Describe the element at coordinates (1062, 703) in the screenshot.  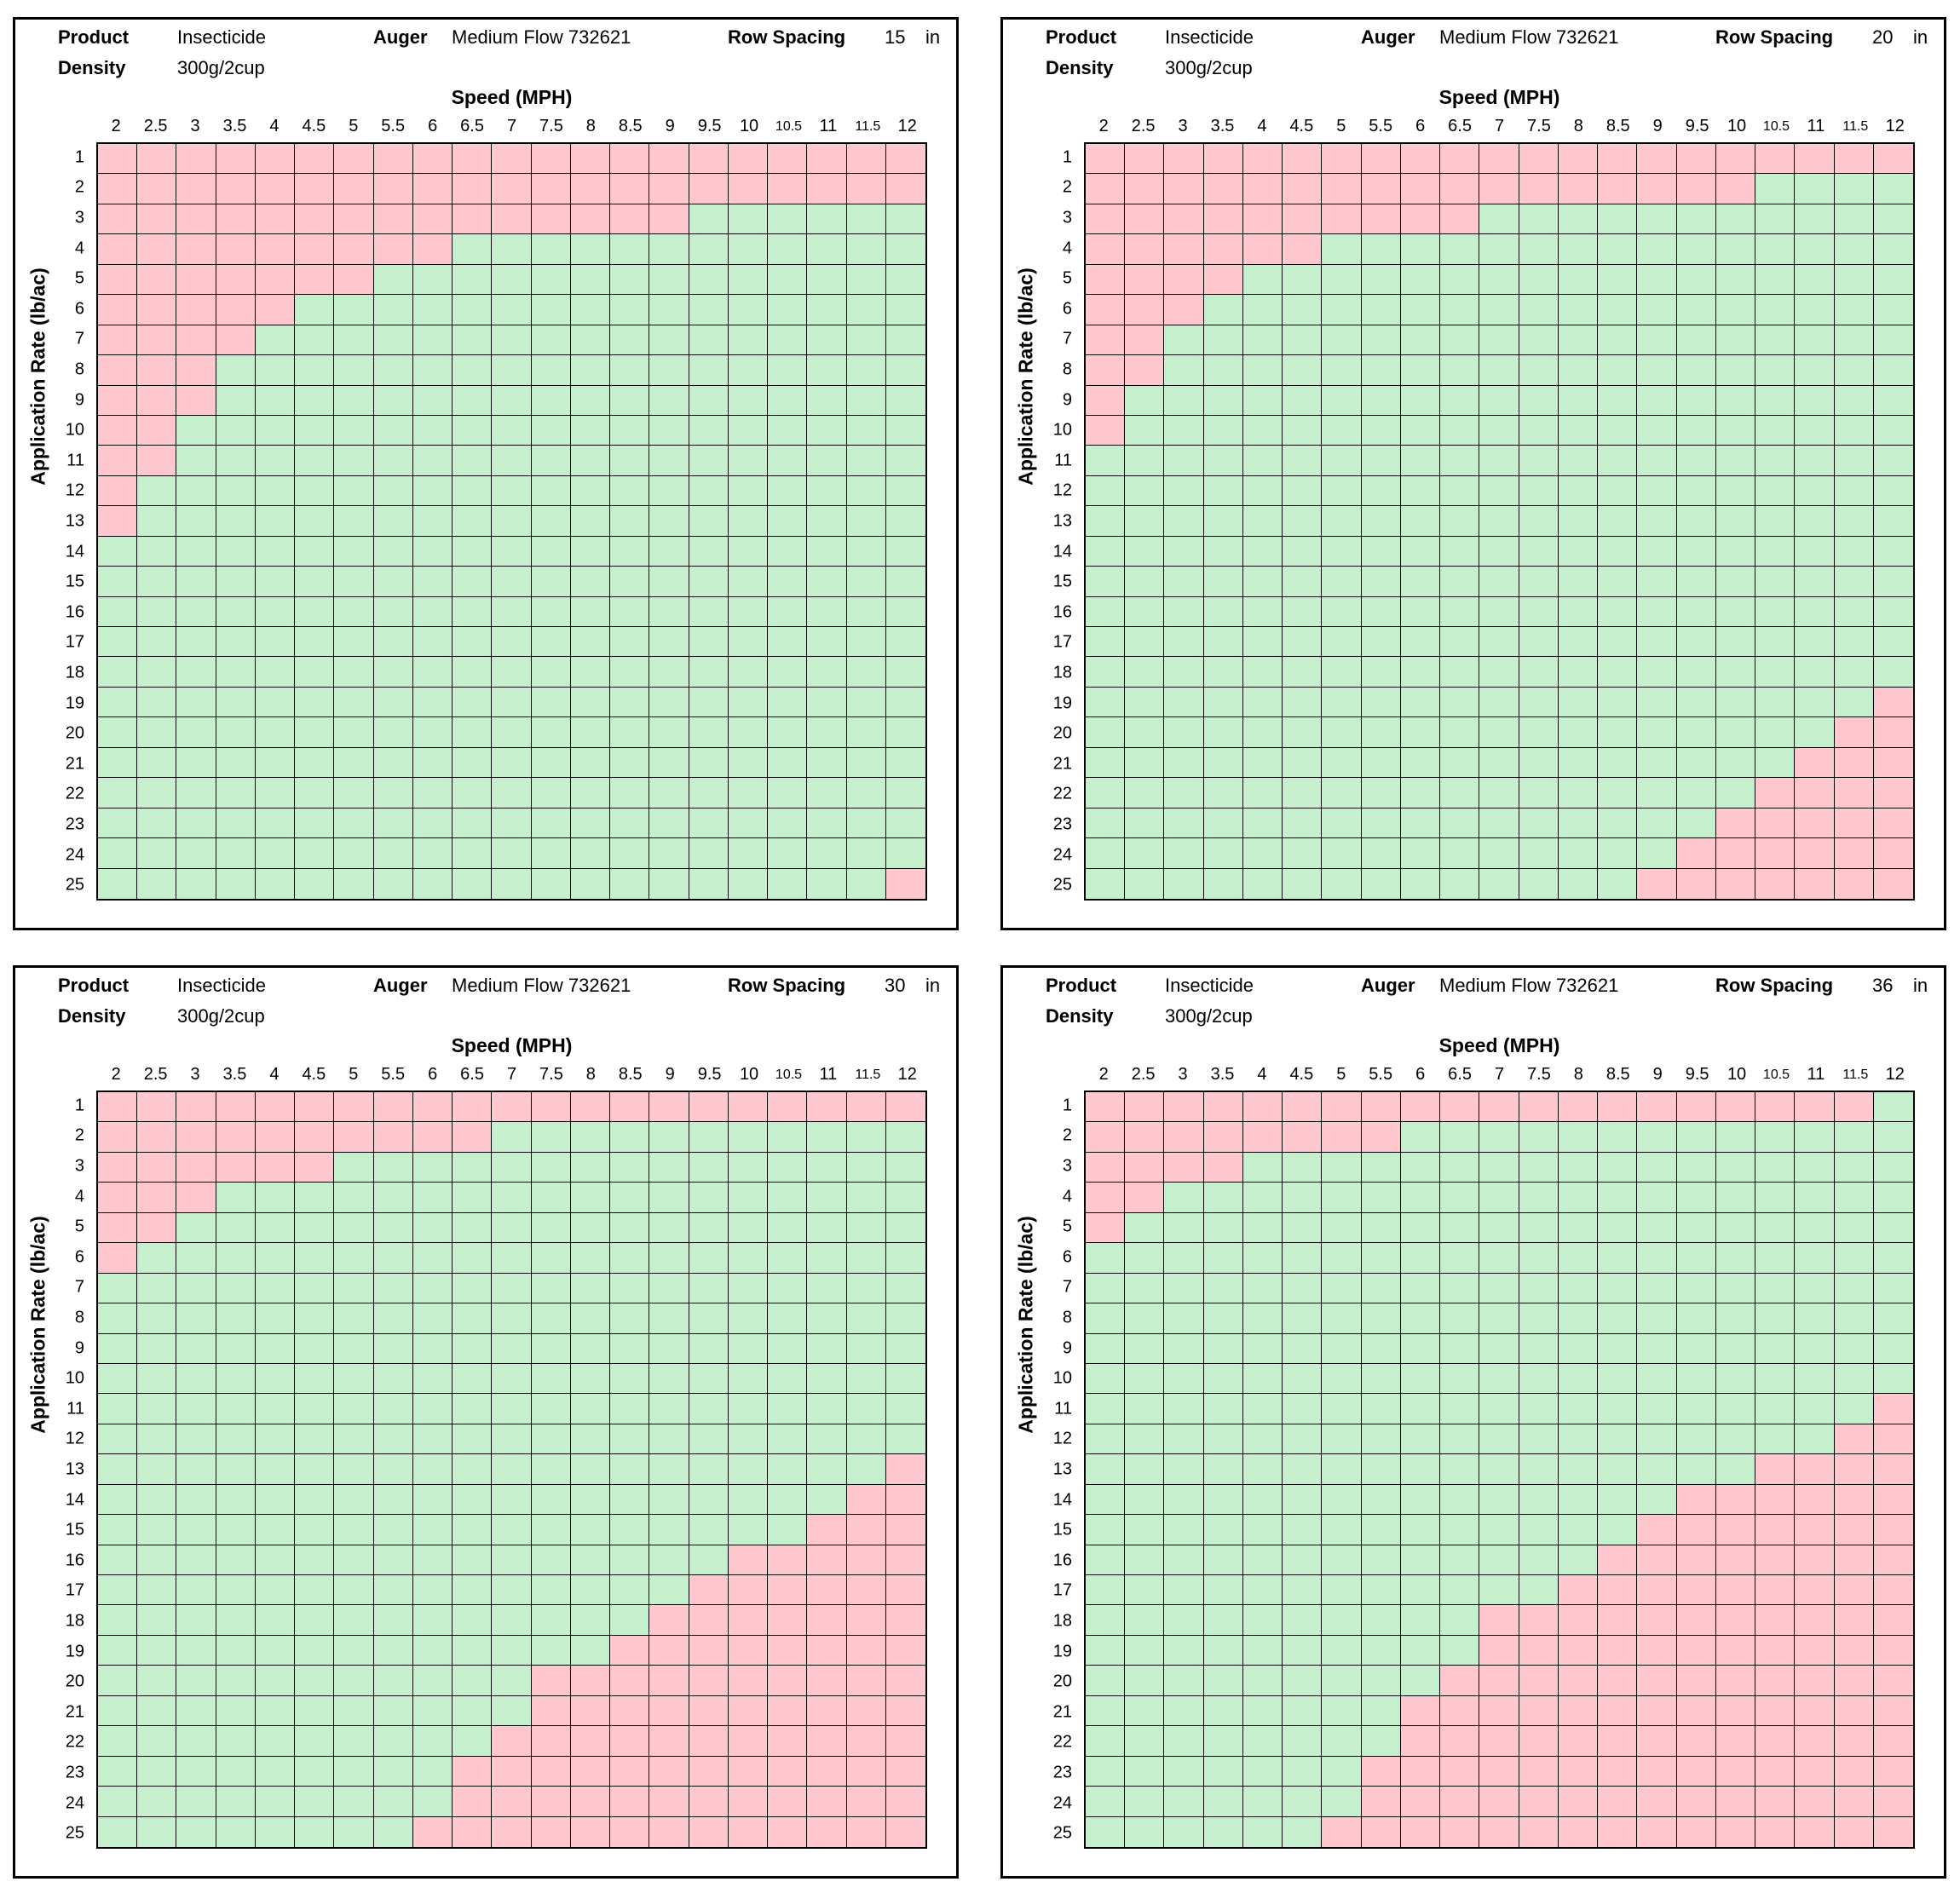
I see `y-tick-label: 19` at that location.